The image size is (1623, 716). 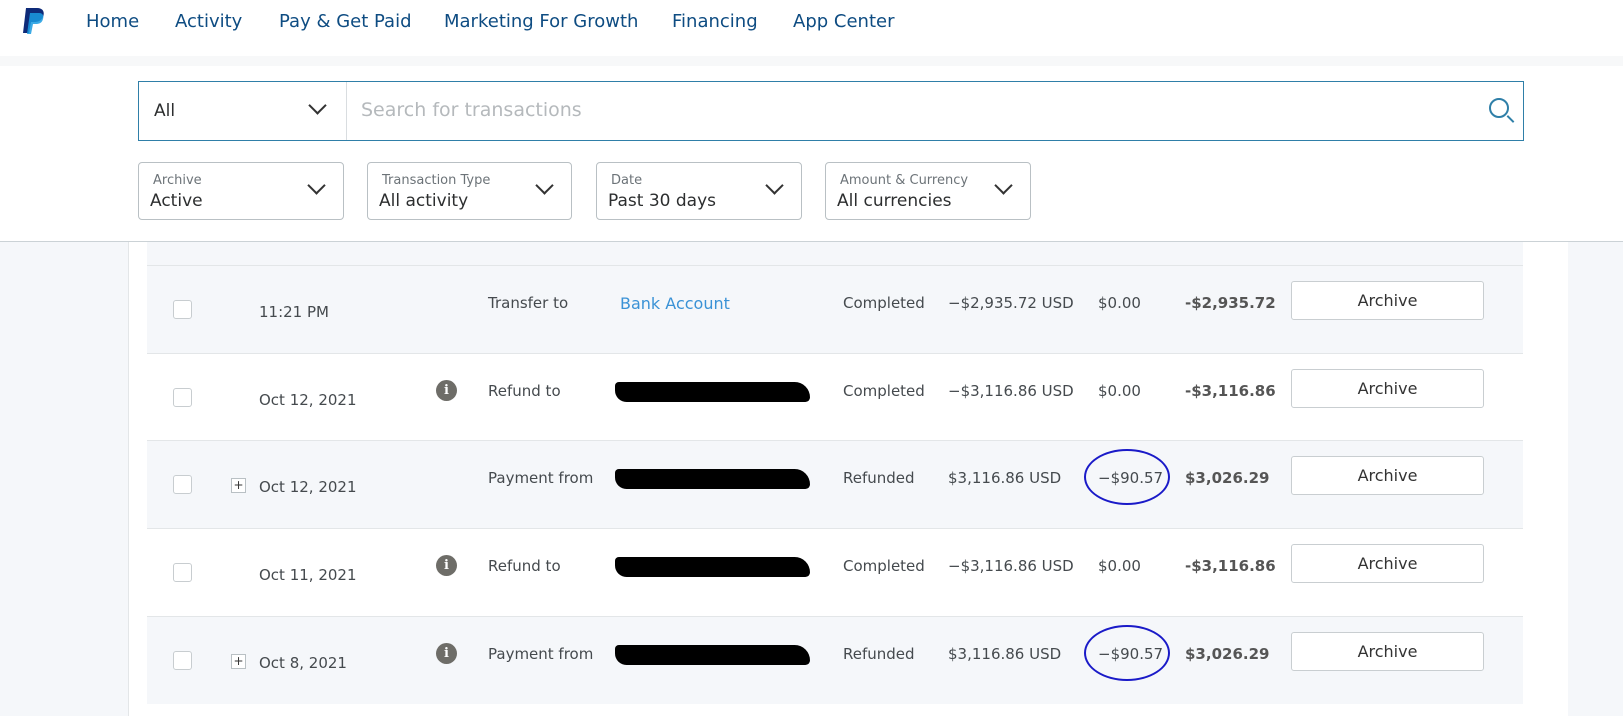 I want to click on filter-archive: Archive Active, so click(x=241, y=191).